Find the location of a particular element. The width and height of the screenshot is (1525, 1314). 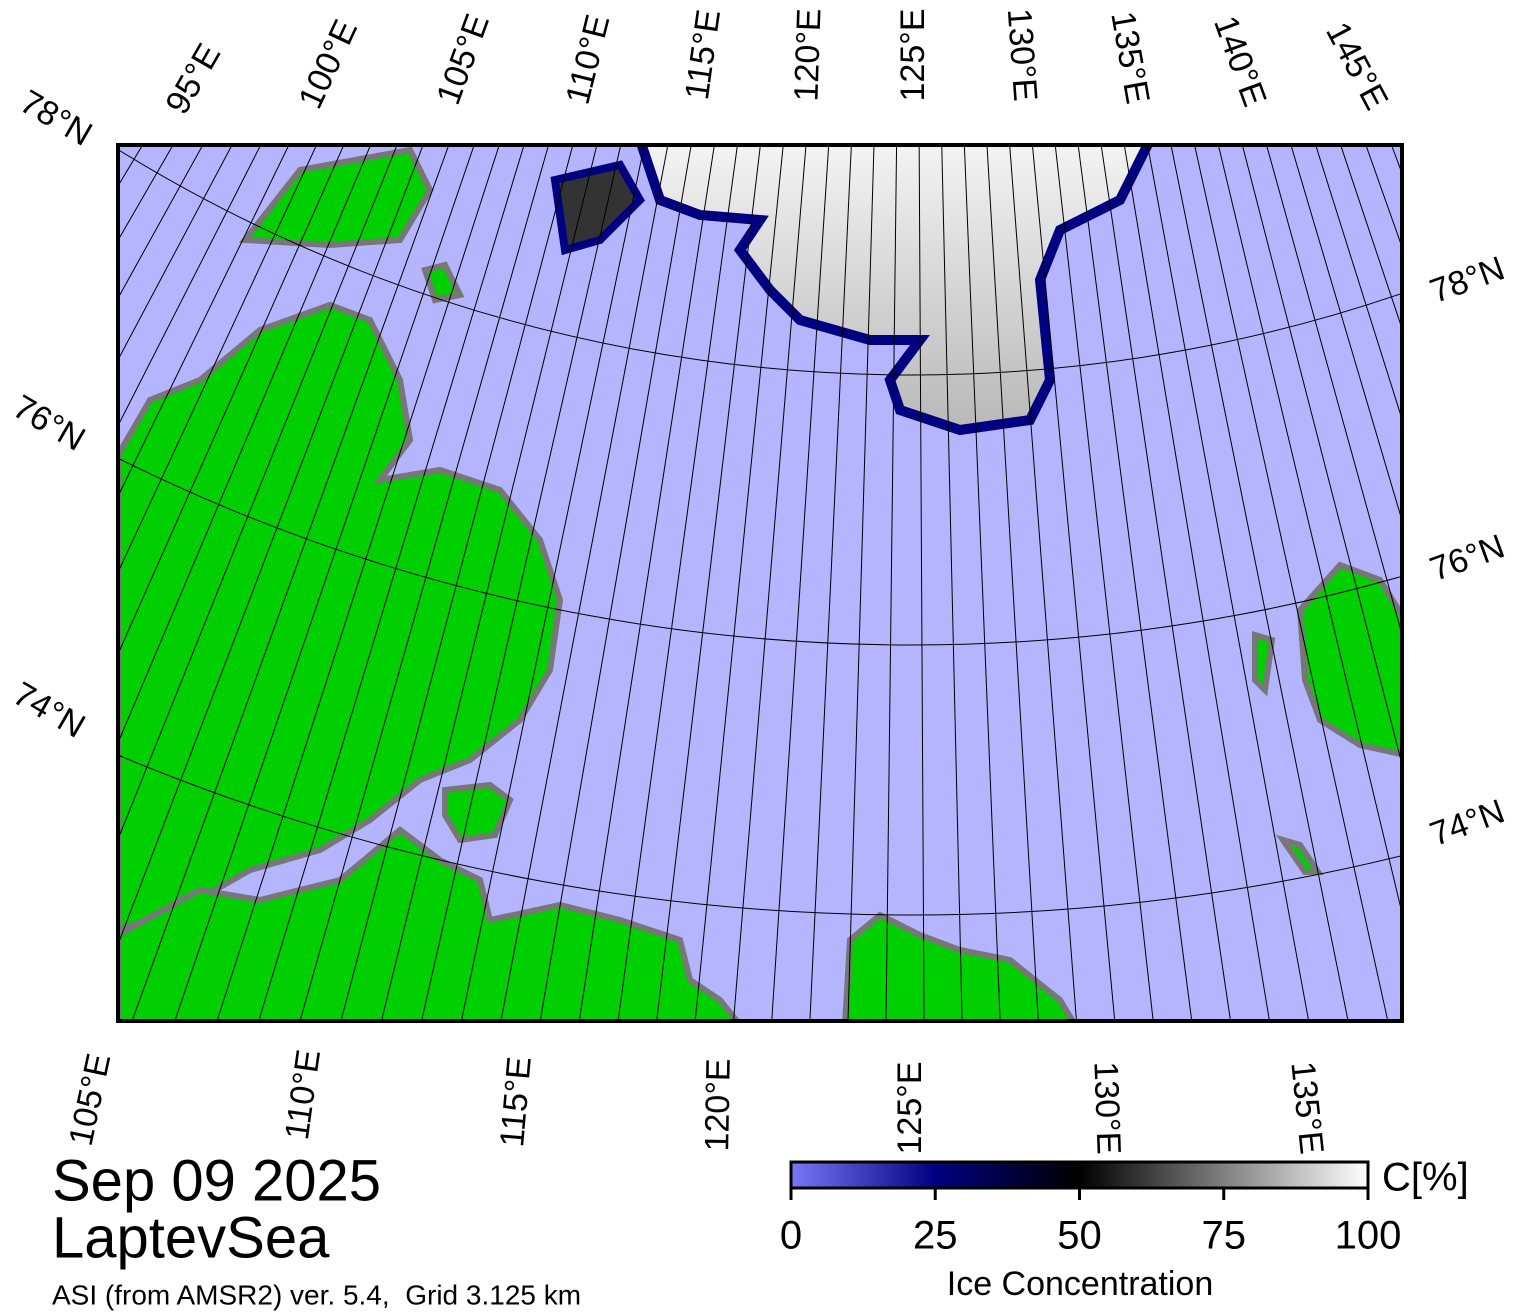

lon-label: 145°E is located at coordinates (1356, 66).